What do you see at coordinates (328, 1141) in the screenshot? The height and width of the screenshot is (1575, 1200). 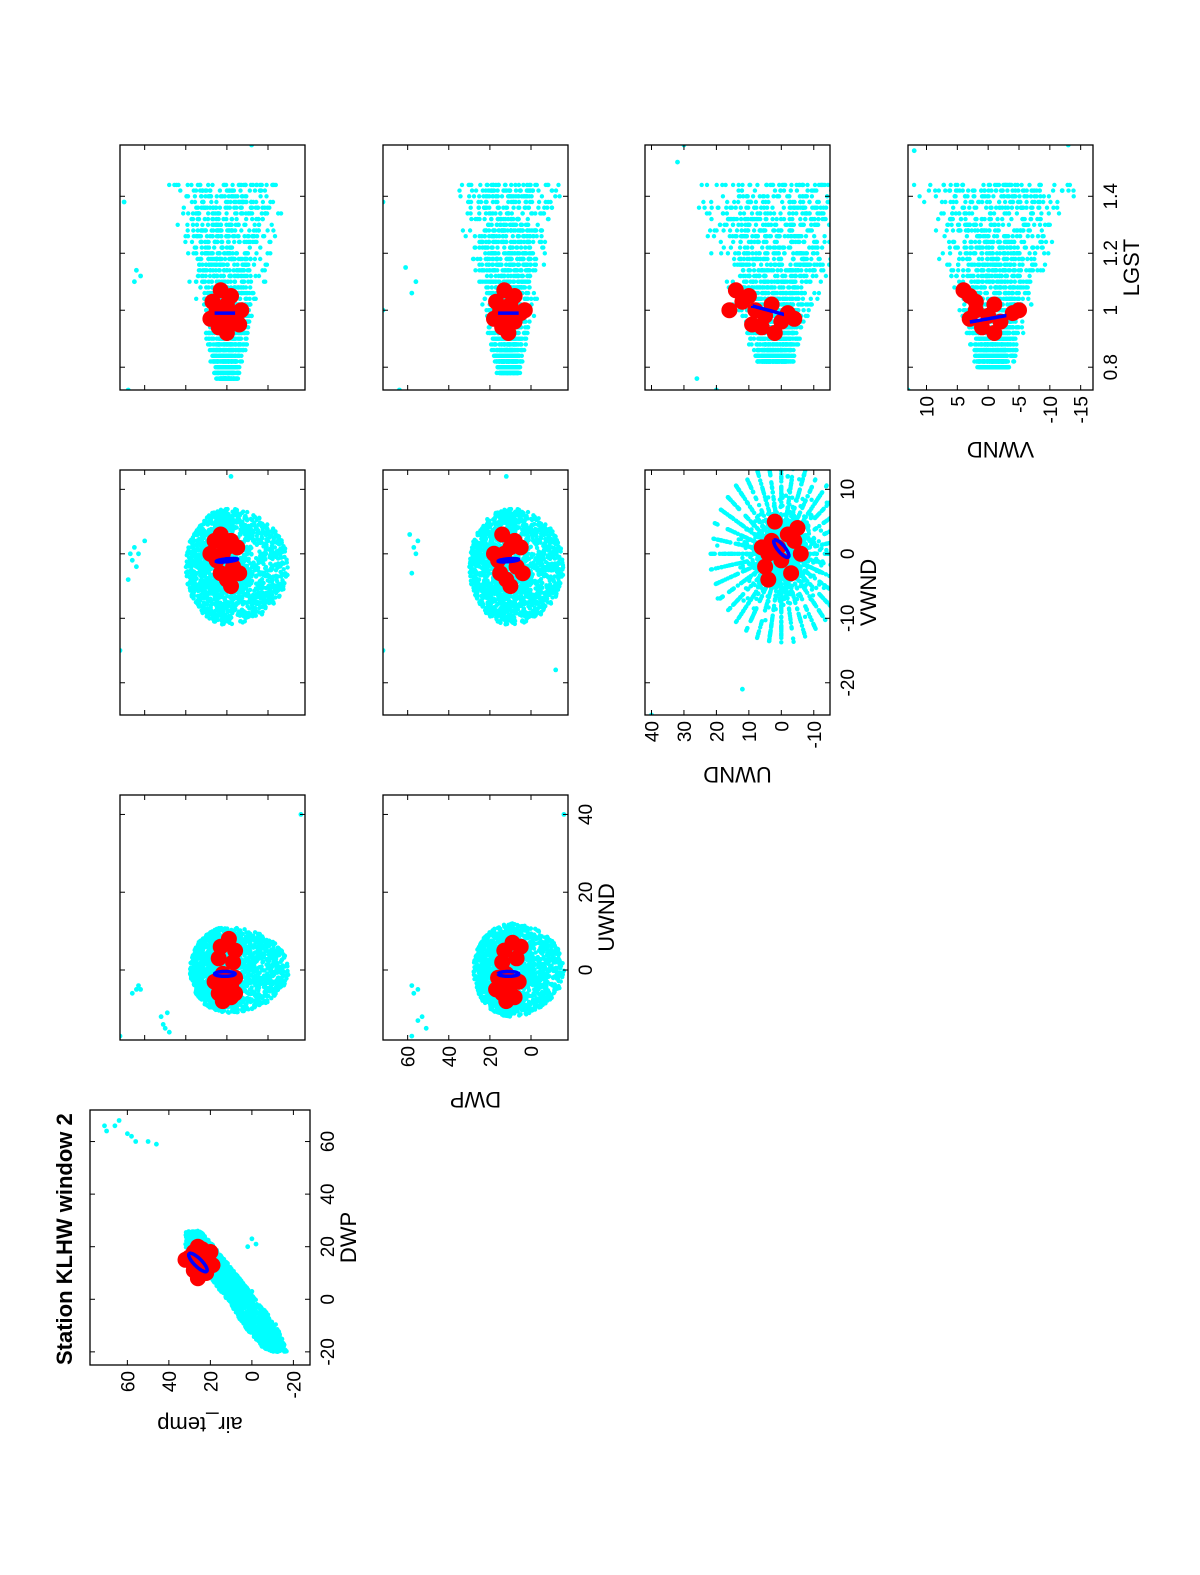 I see `x-tick-label: 60` at bounding box center [328, 1141].